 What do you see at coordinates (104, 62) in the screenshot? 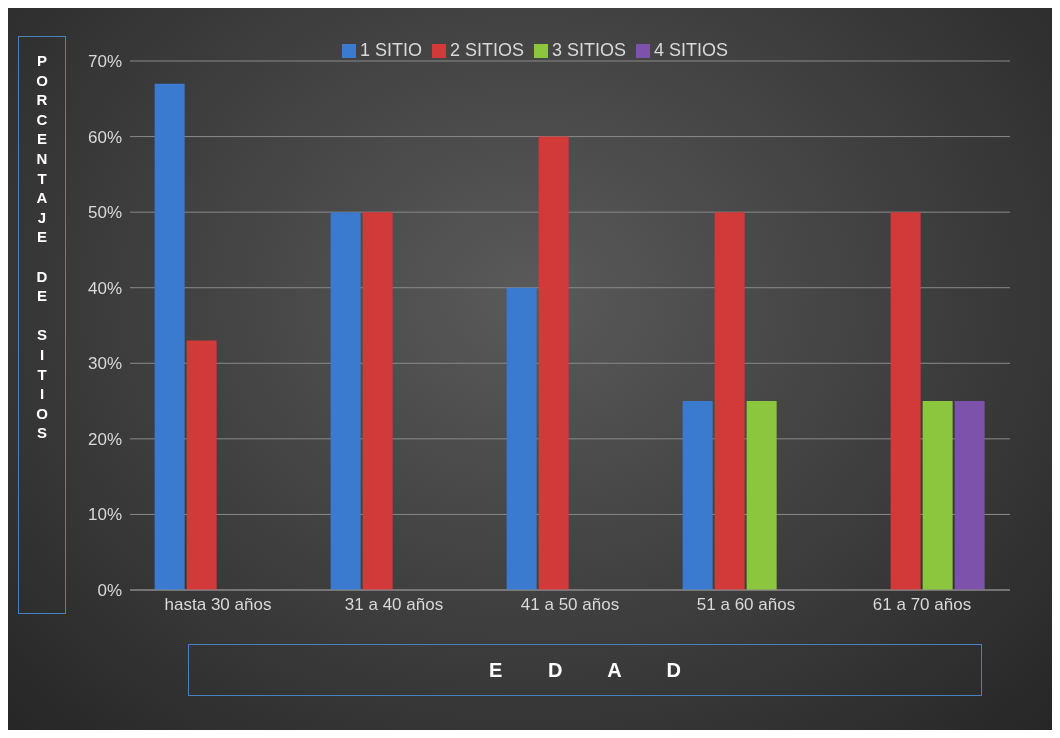
I see `y-tick-label: 70%` at bounding box center [104, 62].